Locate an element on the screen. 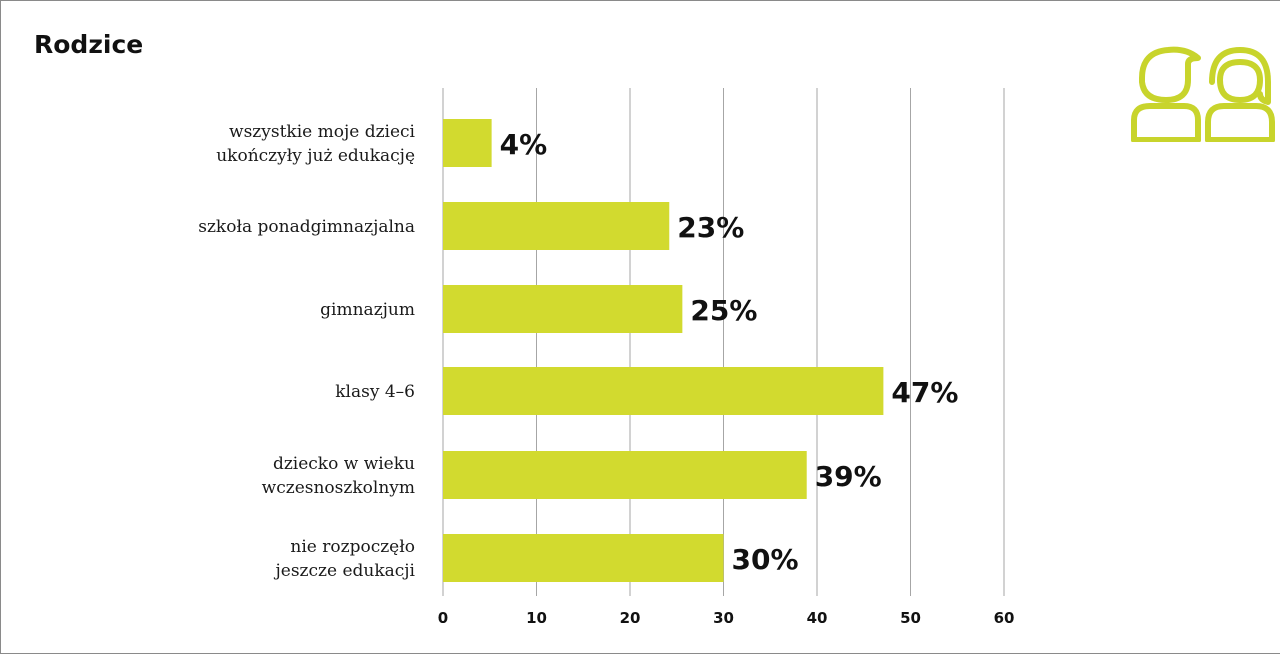  x-tick-label: 0 is located at coordinates (443, 618).